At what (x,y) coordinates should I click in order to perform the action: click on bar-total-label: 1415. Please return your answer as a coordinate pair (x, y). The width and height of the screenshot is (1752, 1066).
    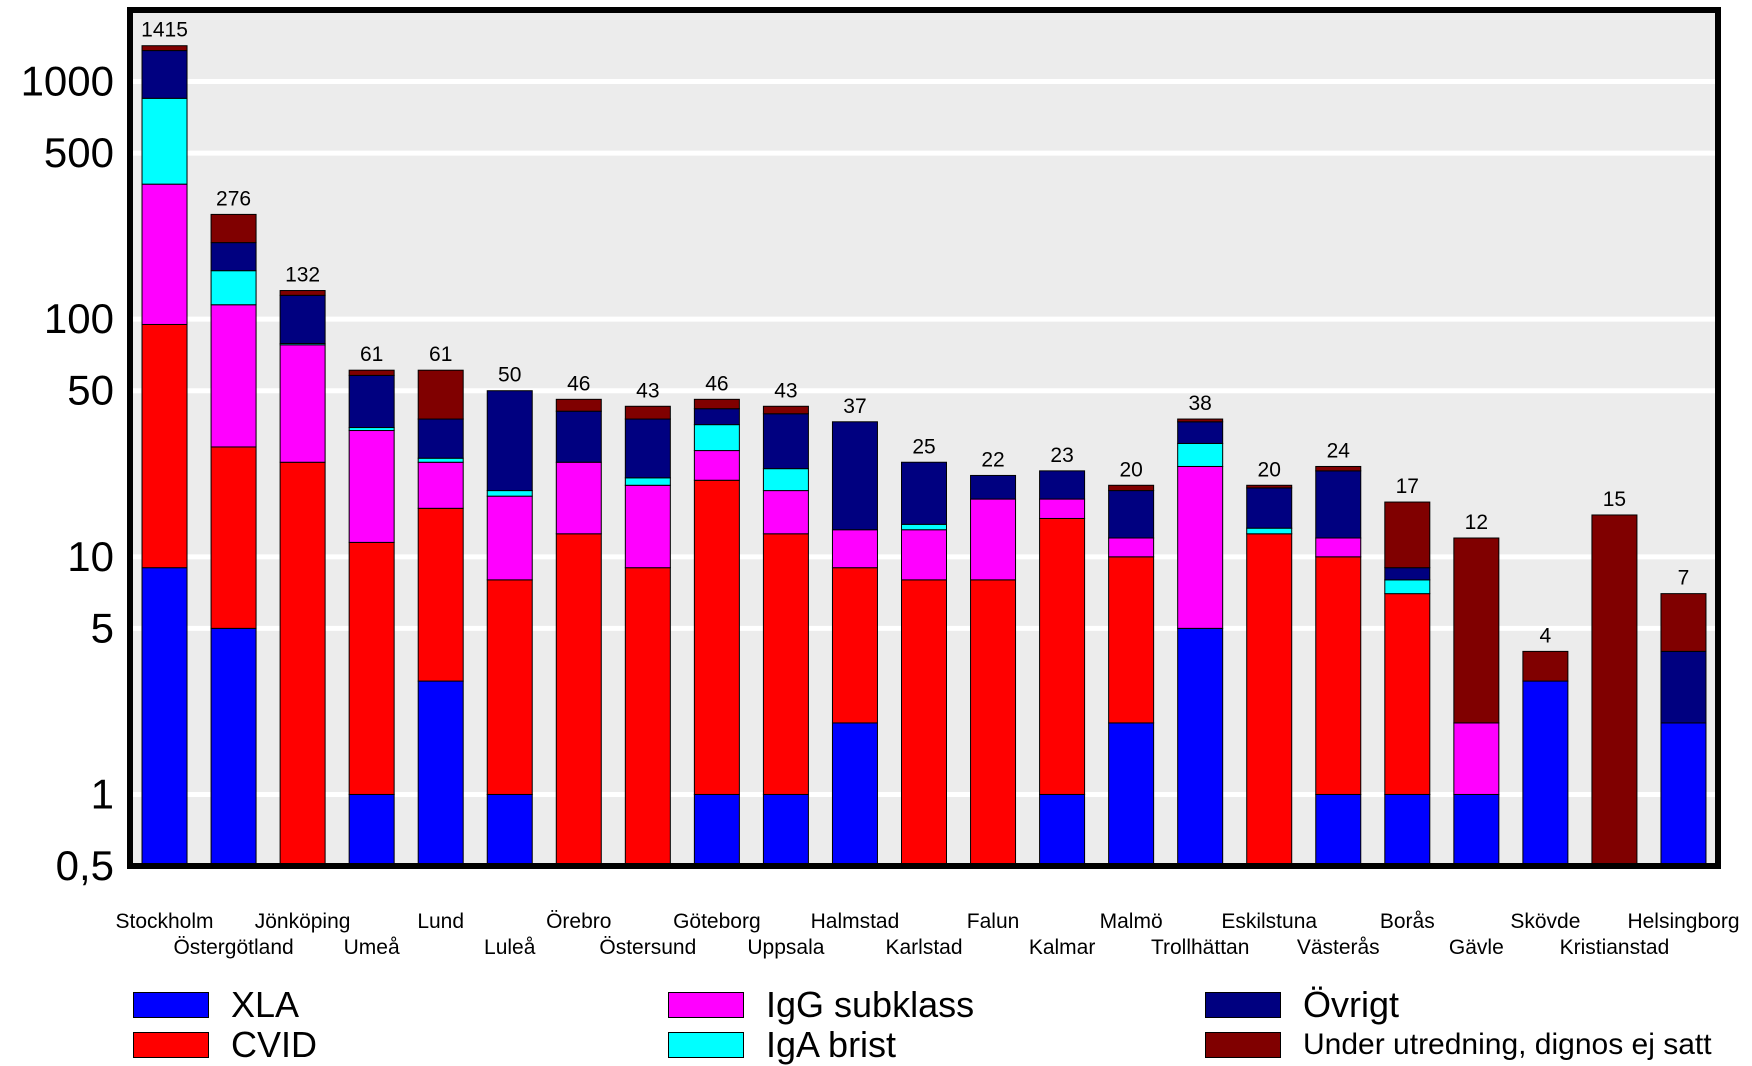
    Looking at the image, I should click on (164, 30).